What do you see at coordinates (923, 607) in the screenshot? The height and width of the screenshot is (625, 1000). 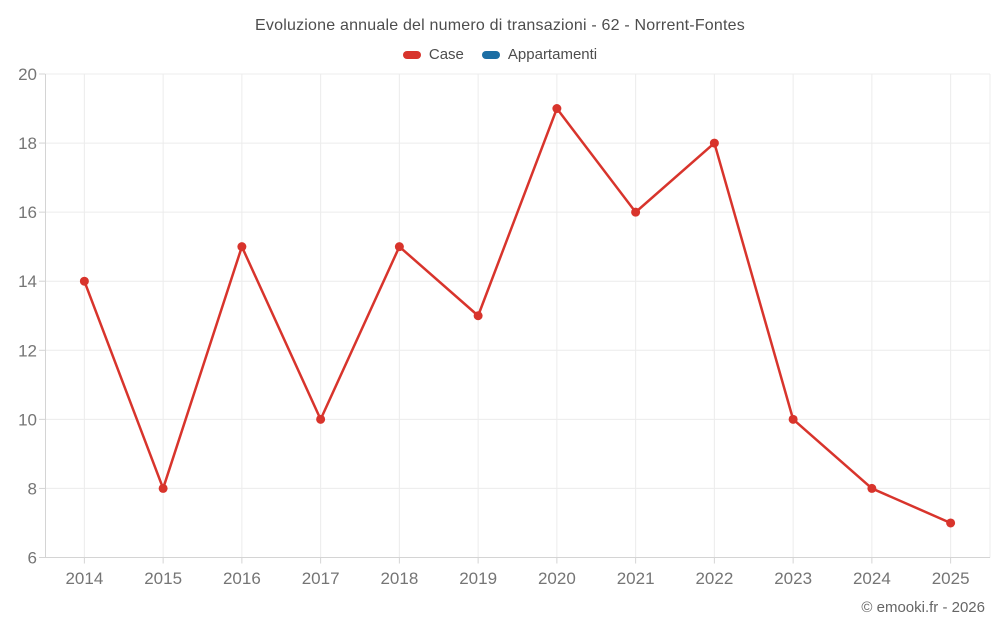 I see `copyright-credit: © emooki.fr - 2026` at bounding box center [923, 607].